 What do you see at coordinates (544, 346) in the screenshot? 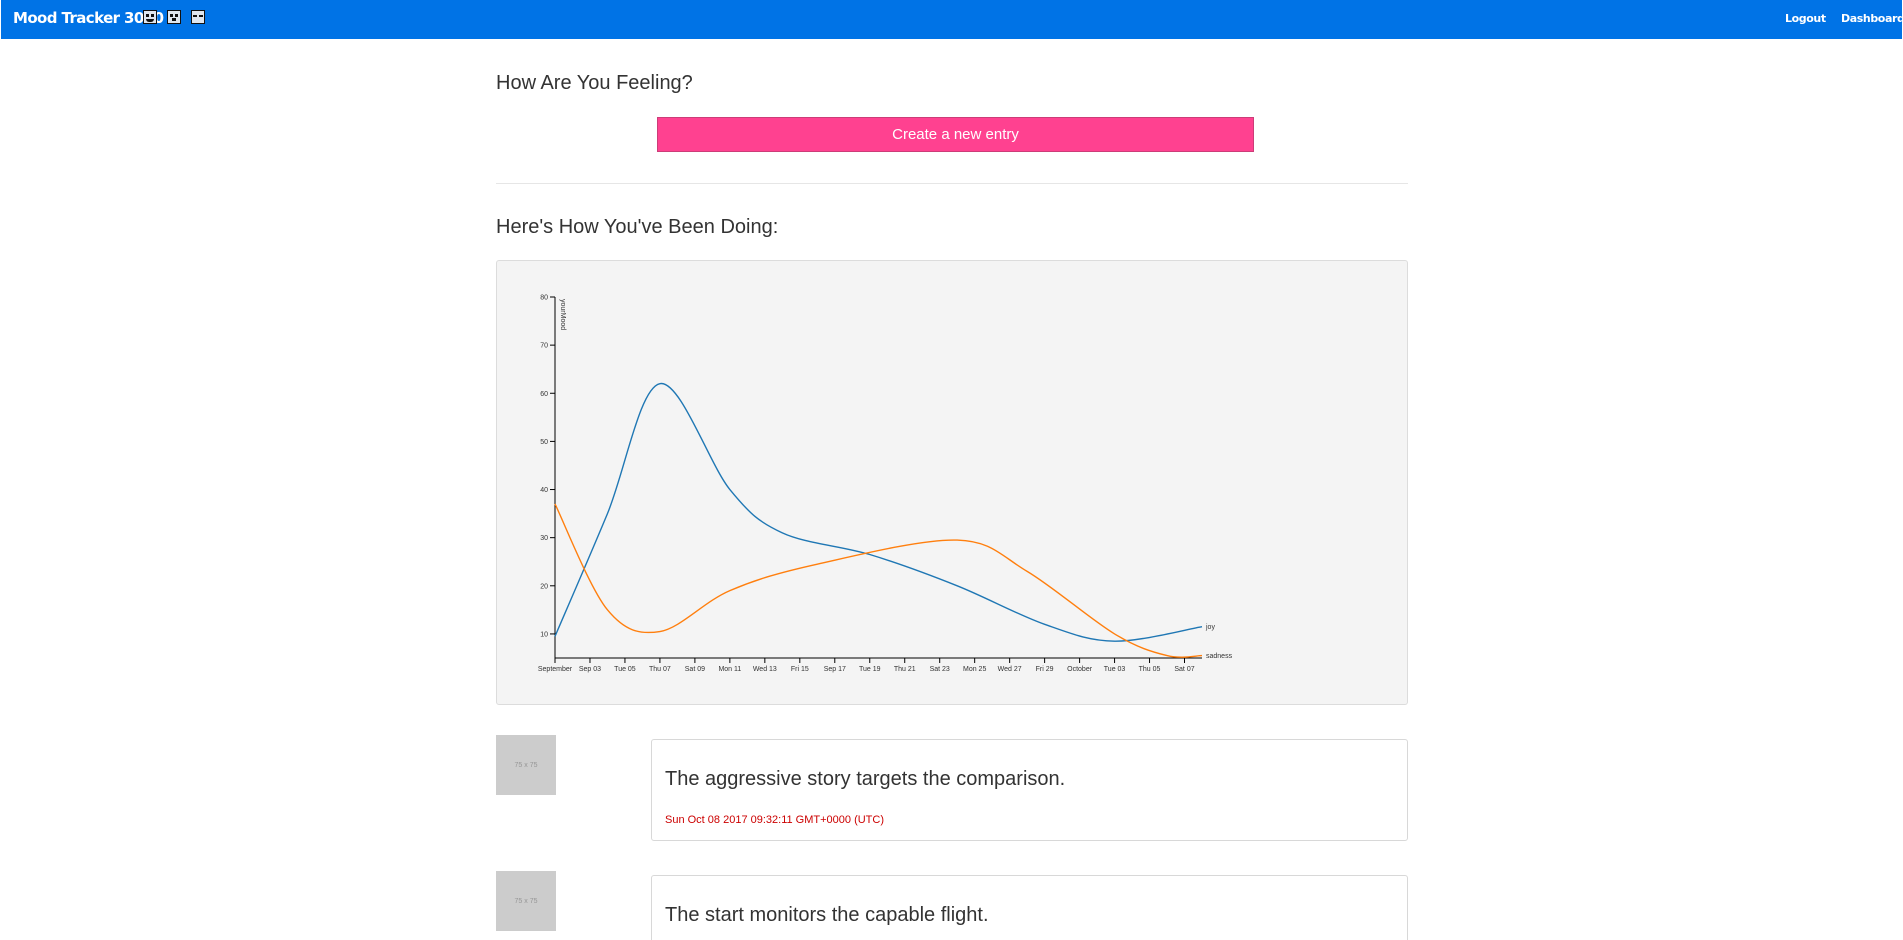
I see `y-tick-label: 70` at bounding box center [544, 346].